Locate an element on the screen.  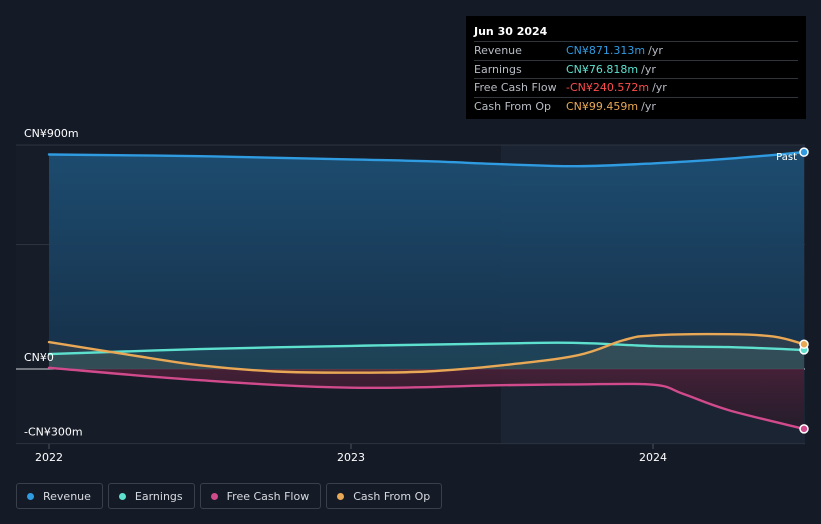
tooltip-date: Jun 30 2024 is located at coordinates (511, 31).